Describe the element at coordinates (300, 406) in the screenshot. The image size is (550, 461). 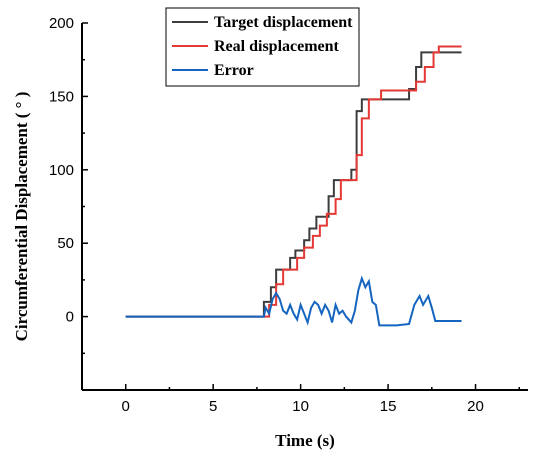
I see `x-tick-label: 10` at that location.